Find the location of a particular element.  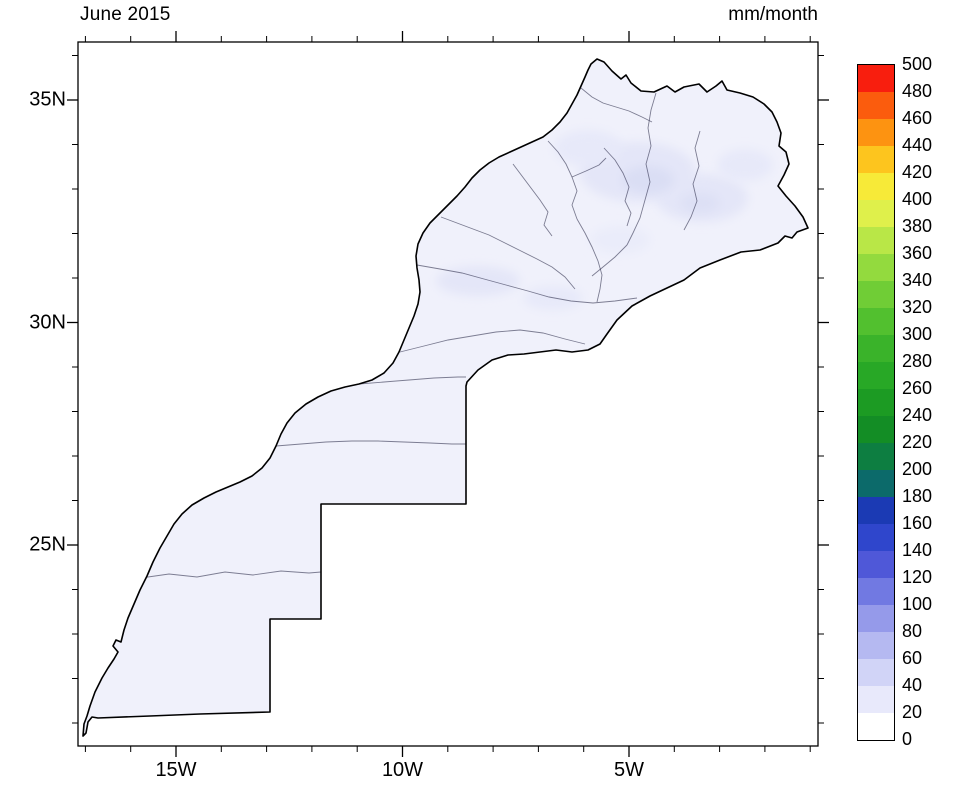

colorbar-tick-label: 180 is located at coordinates (917, 496).